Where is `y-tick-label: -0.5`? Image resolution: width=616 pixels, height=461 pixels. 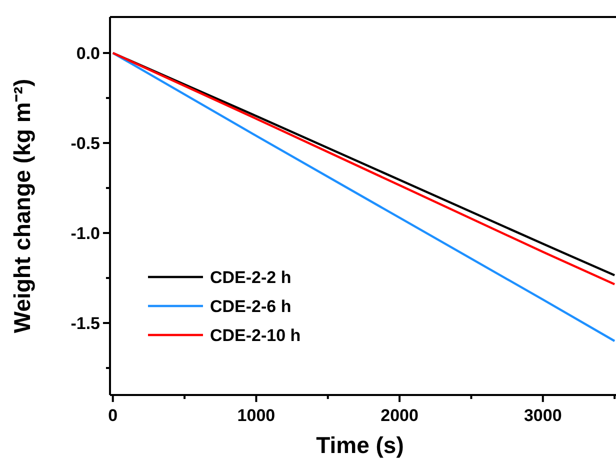
y-tick-label: -0.5 is located at coordinates (85, 143).